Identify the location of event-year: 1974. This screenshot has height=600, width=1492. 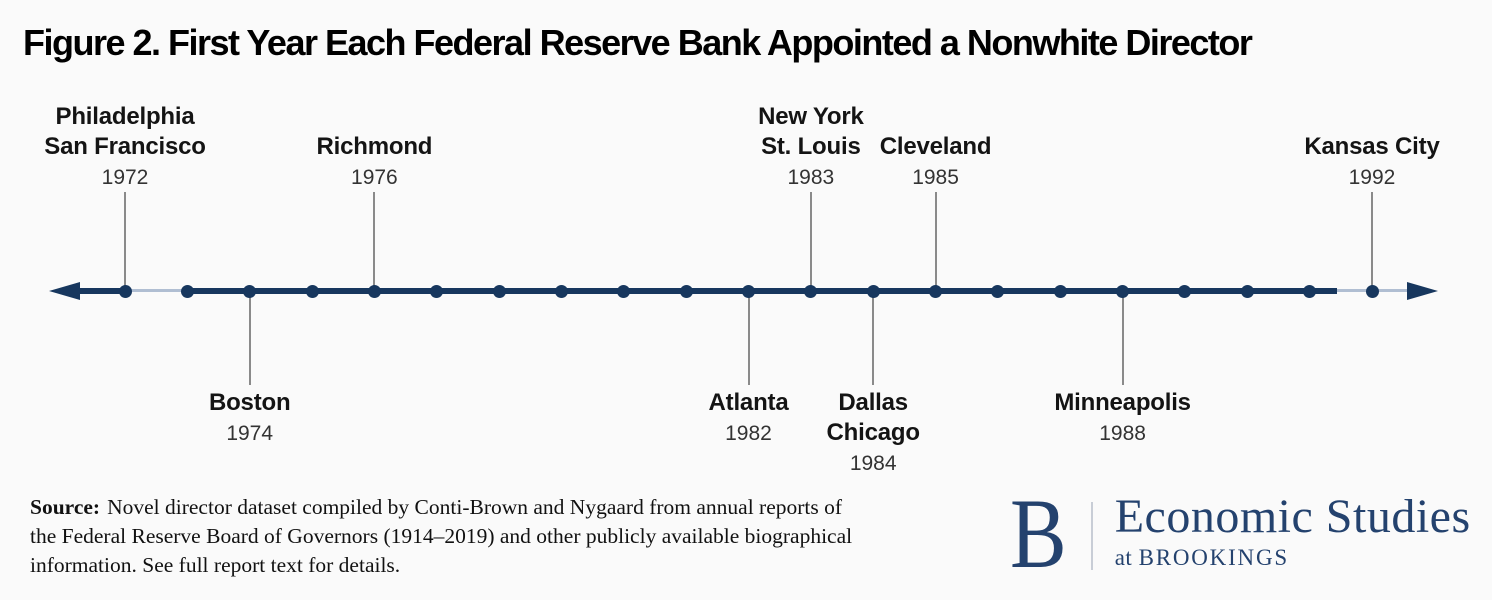
(250, 433).